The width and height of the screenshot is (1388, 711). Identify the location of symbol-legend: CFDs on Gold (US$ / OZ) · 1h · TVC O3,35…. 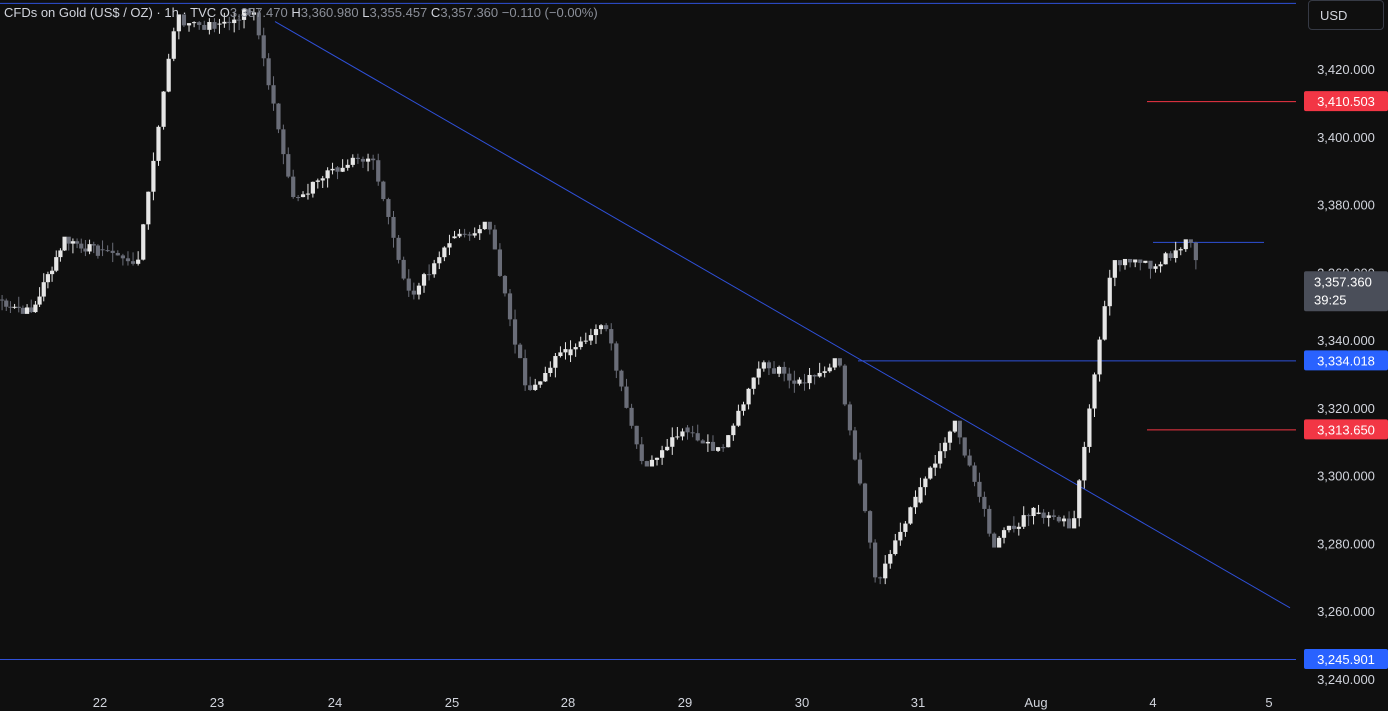
(301, 12).